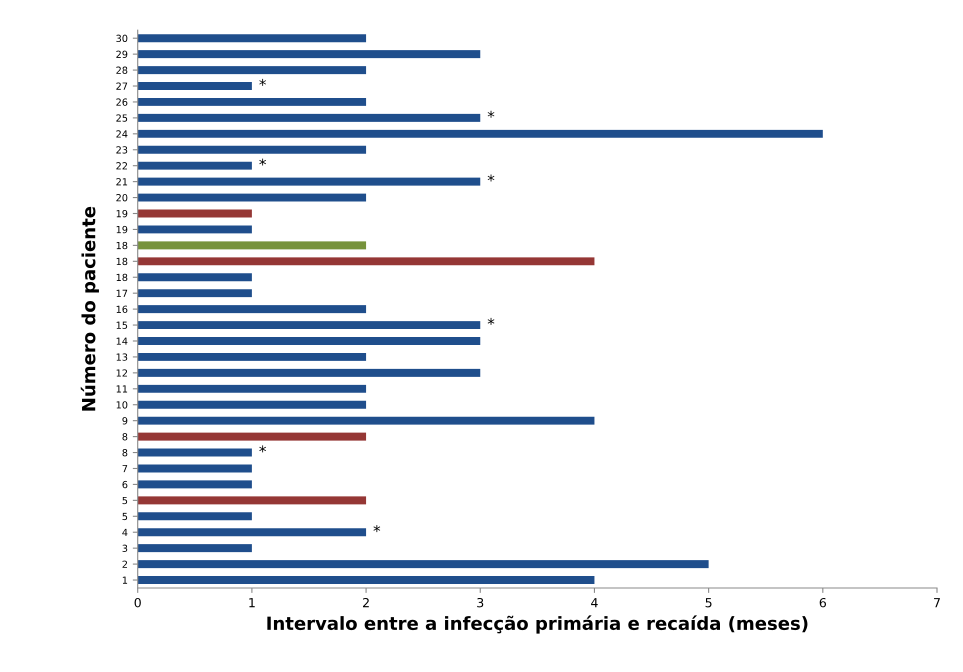 This screenshot has height=672, width=963. Describe the element at coordinates (480, 603) in the screenshot. I see `x-tick-label: 3` at that location.